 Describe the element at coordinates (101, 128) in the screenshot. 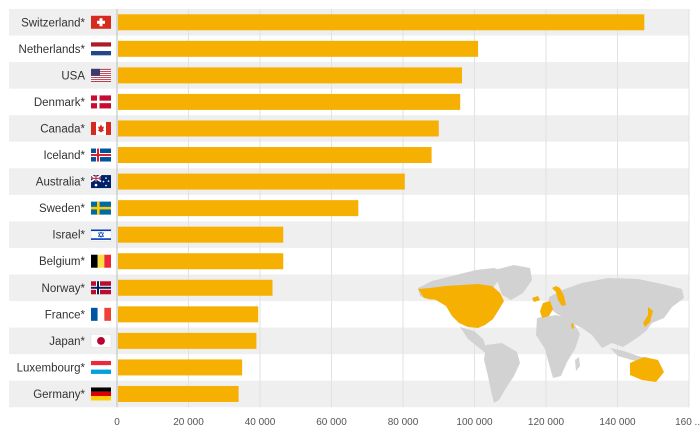

I see `flag-canada-icon` at that location.